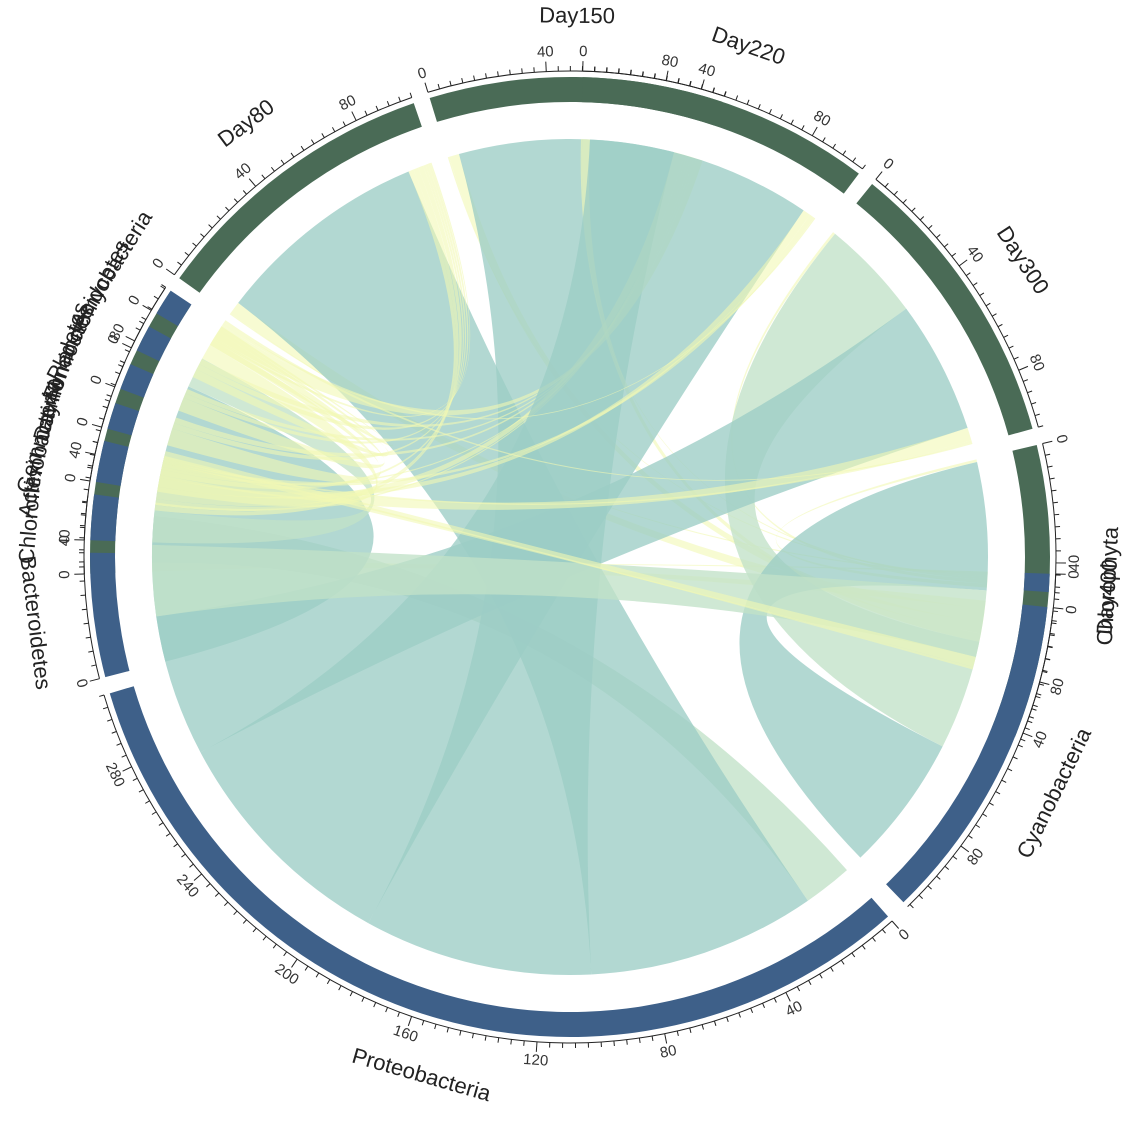 This screenshot has width=1140, height=1131. Describe the element at coordinates (405, 1034) in the screenshot. I see `tick-label: 160` at that location.